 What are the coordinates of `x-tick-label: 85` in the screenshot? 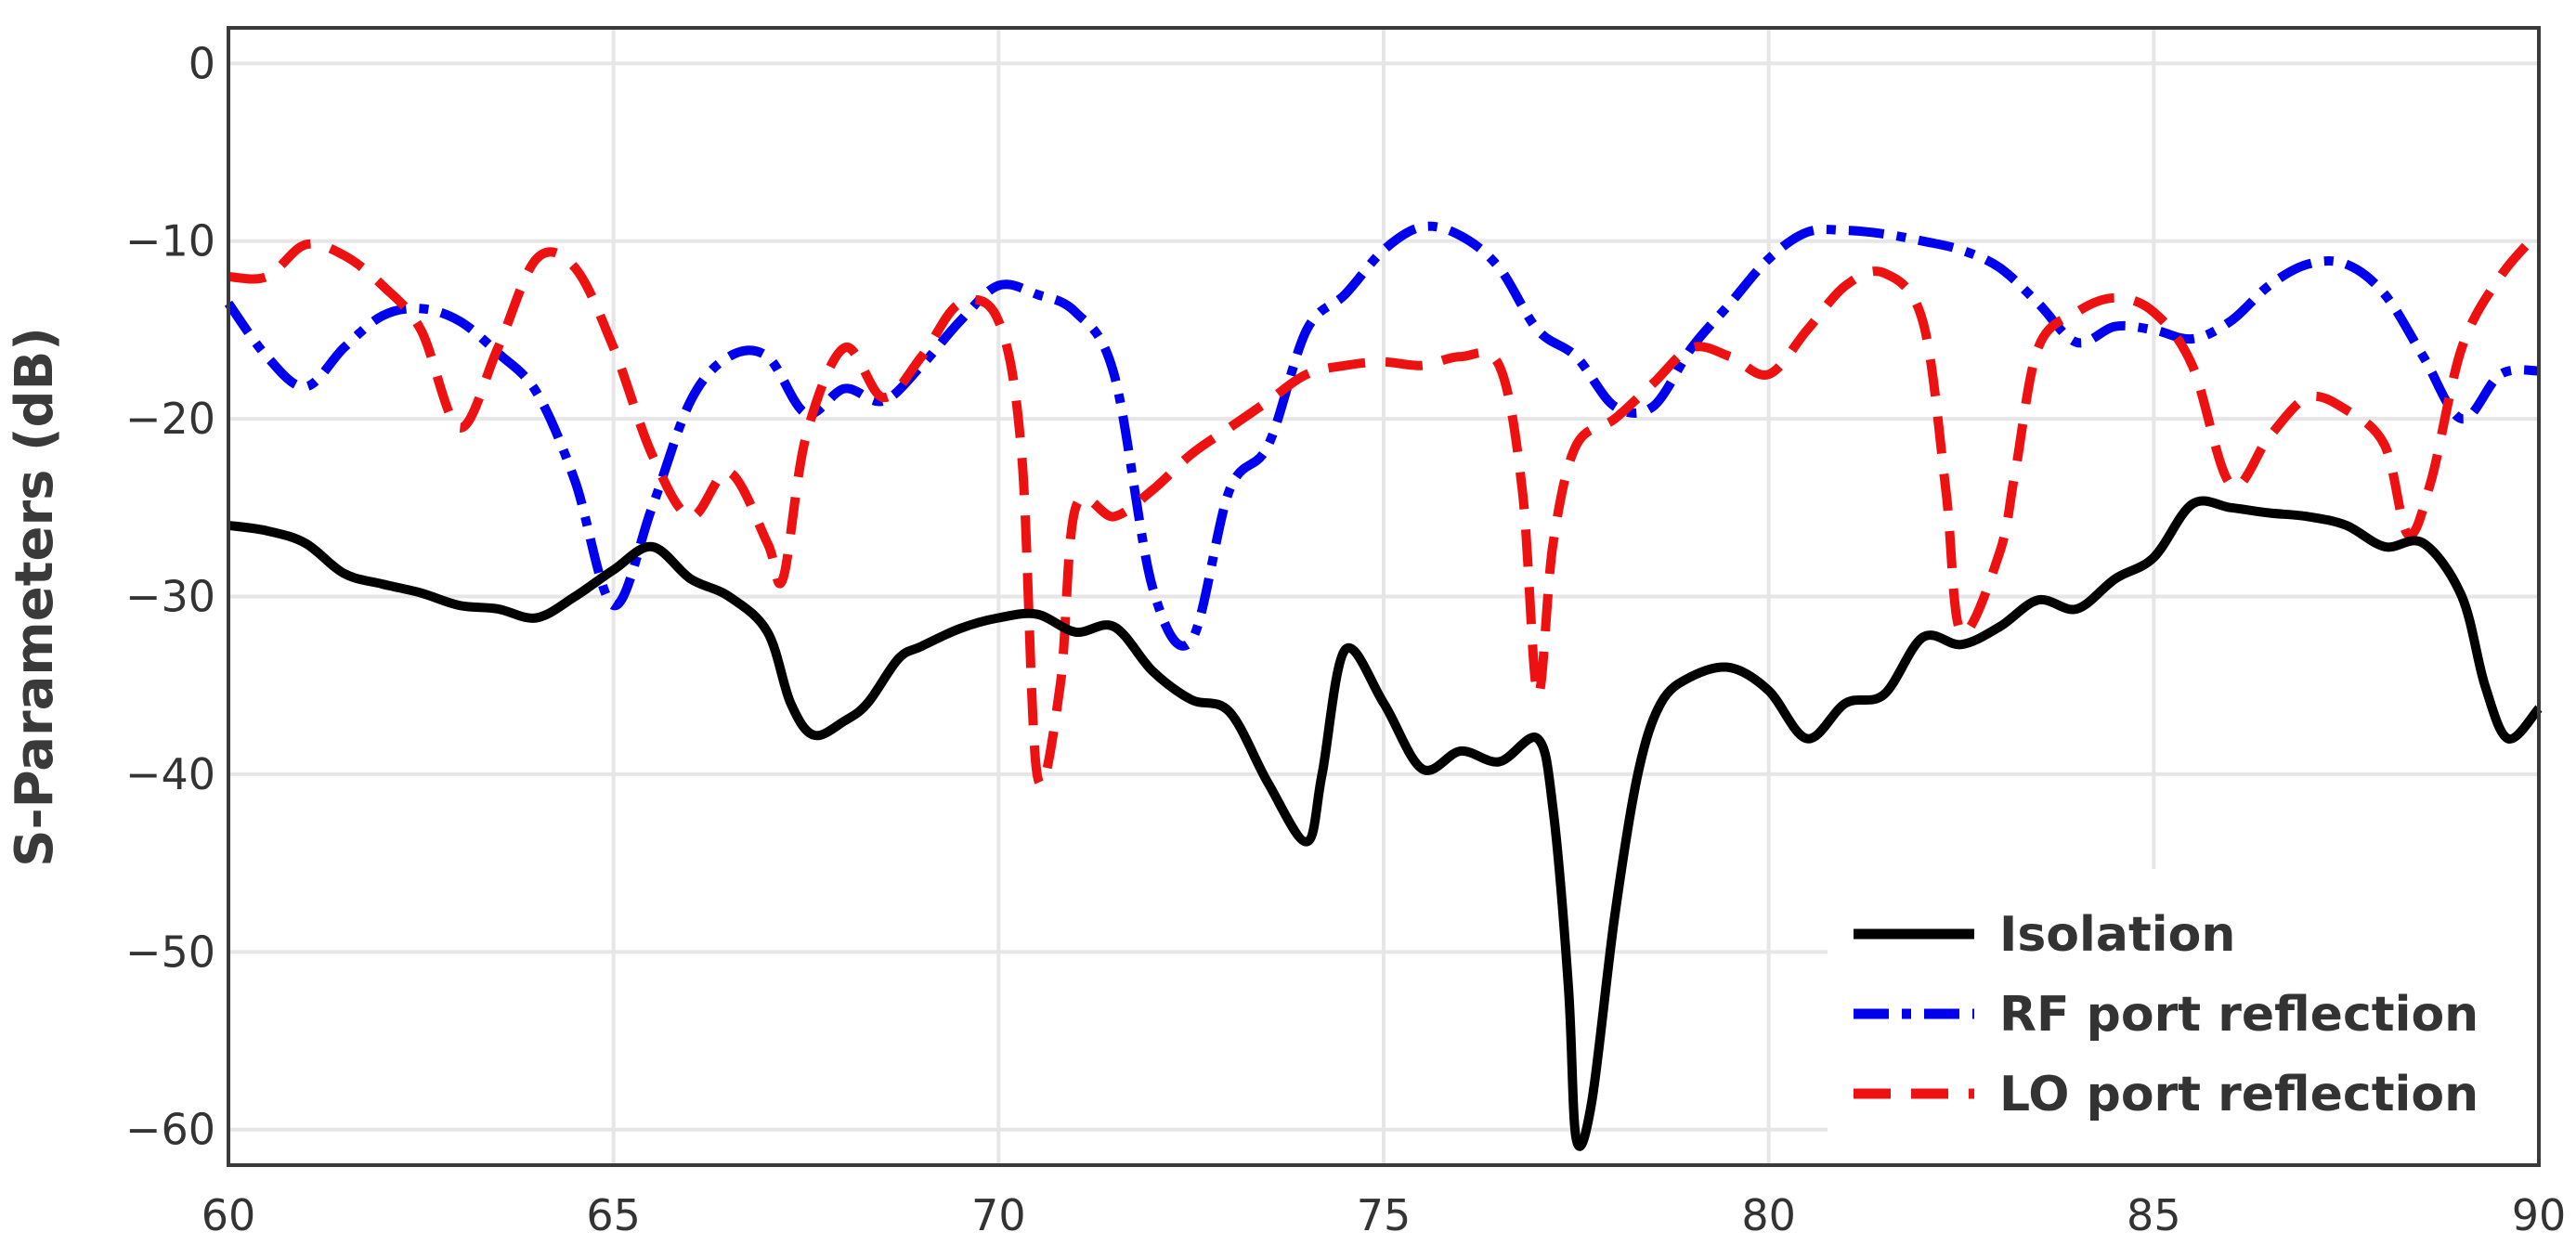 It's located at (2154, 1215).